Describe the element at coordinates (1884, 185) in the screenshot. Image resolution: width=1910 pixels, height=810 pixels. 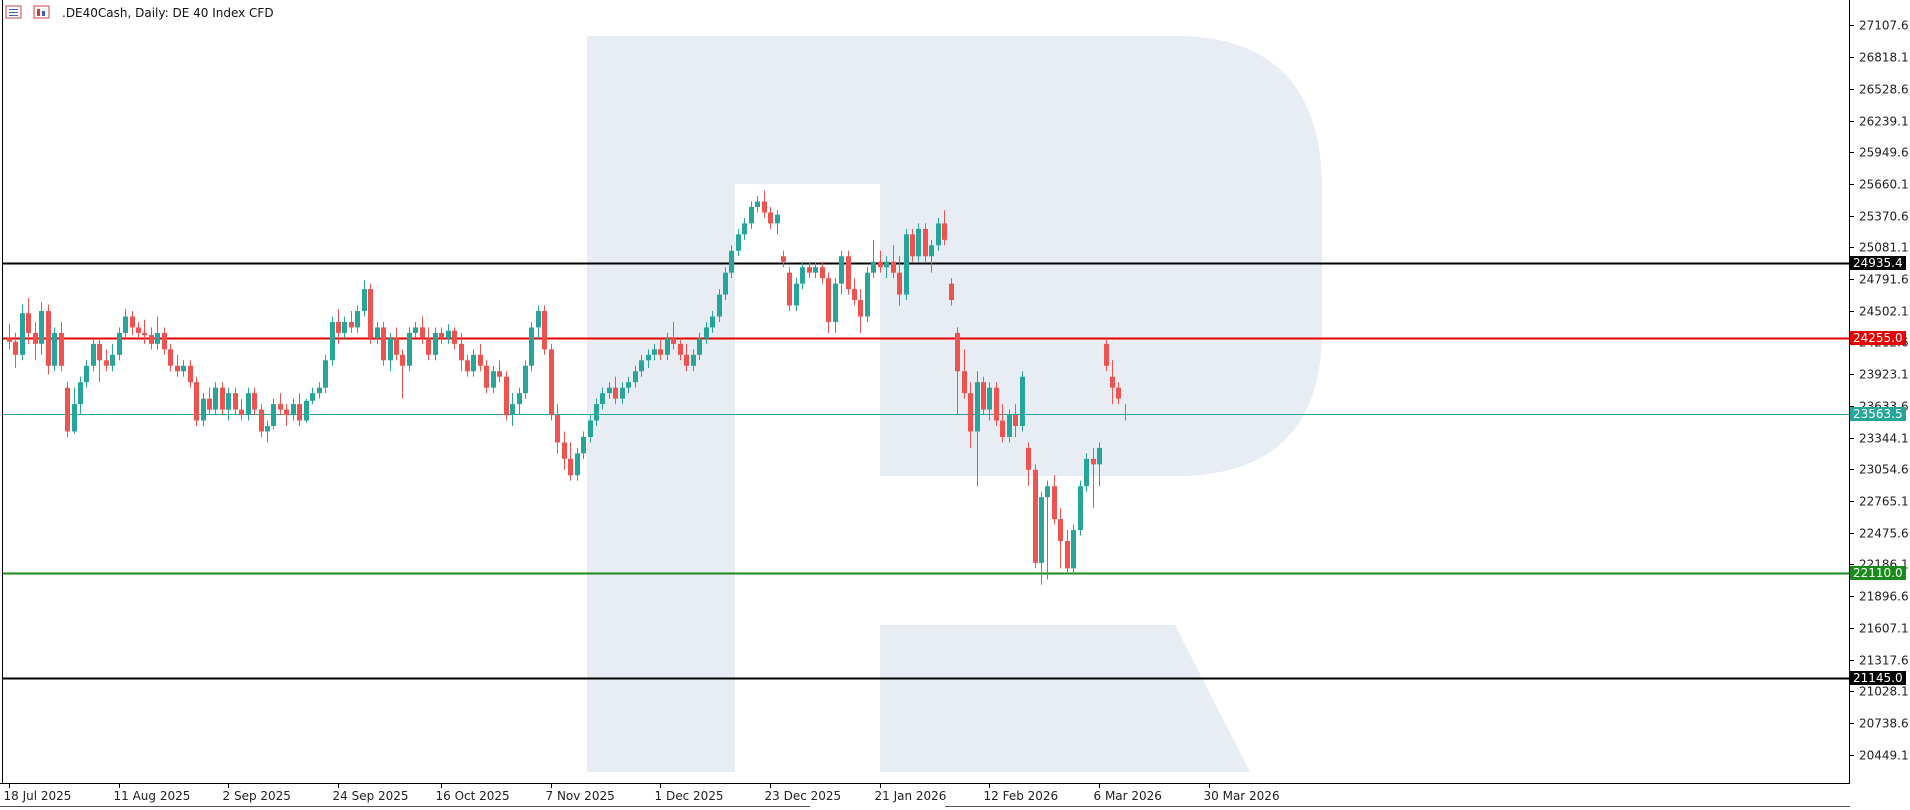
I see `y-tick-label: 25660.1` at that location.